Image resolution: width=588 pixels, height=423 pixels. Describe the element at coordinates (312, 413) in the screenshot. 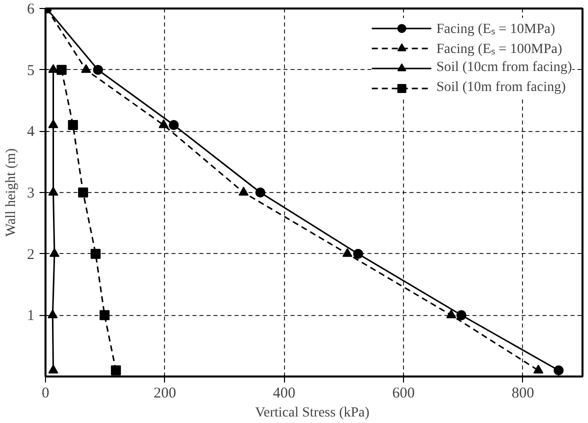

I see `x-axis-title: Vertical Stress (kPa)` at that location.